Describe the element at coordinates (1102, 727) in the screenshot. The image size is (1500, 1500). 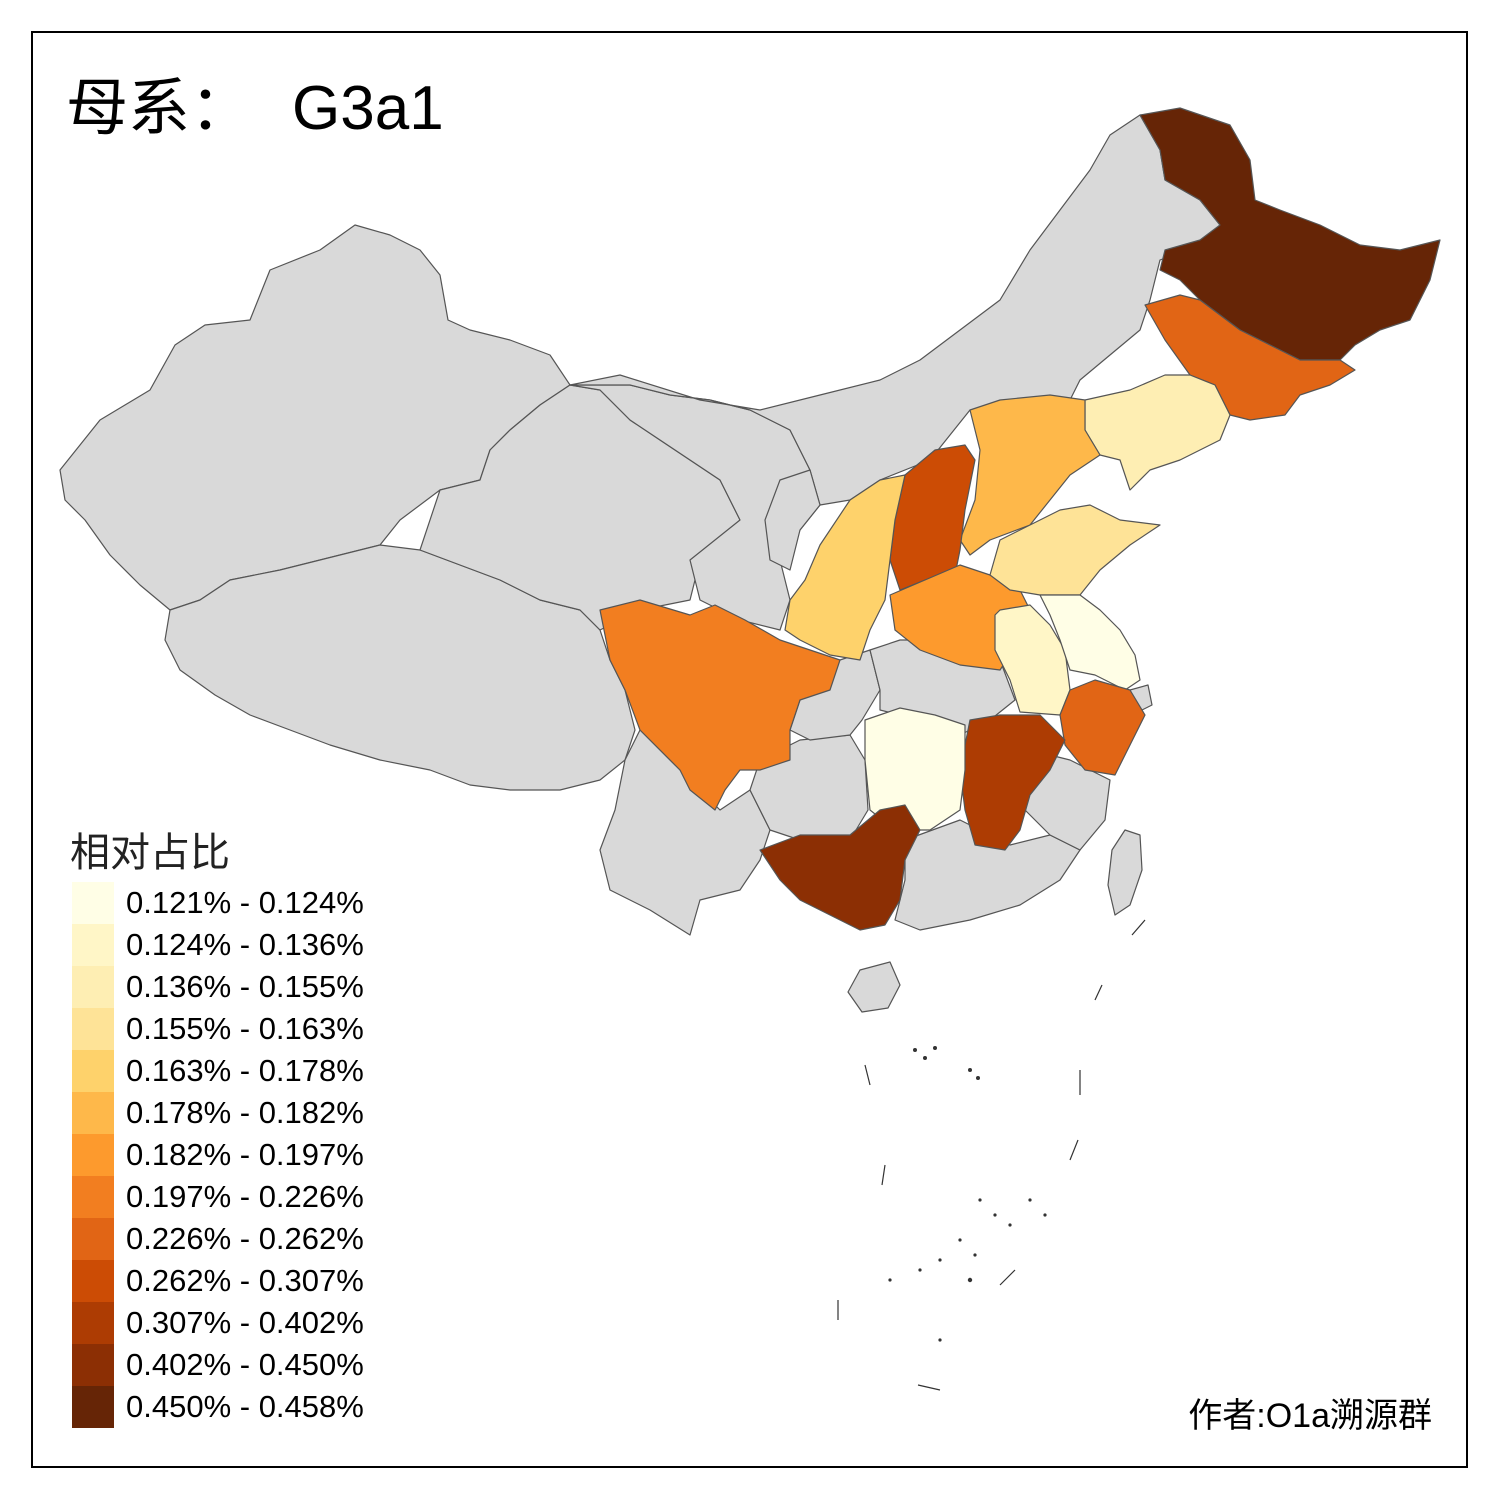
I see `region-zhejiang` at that location.